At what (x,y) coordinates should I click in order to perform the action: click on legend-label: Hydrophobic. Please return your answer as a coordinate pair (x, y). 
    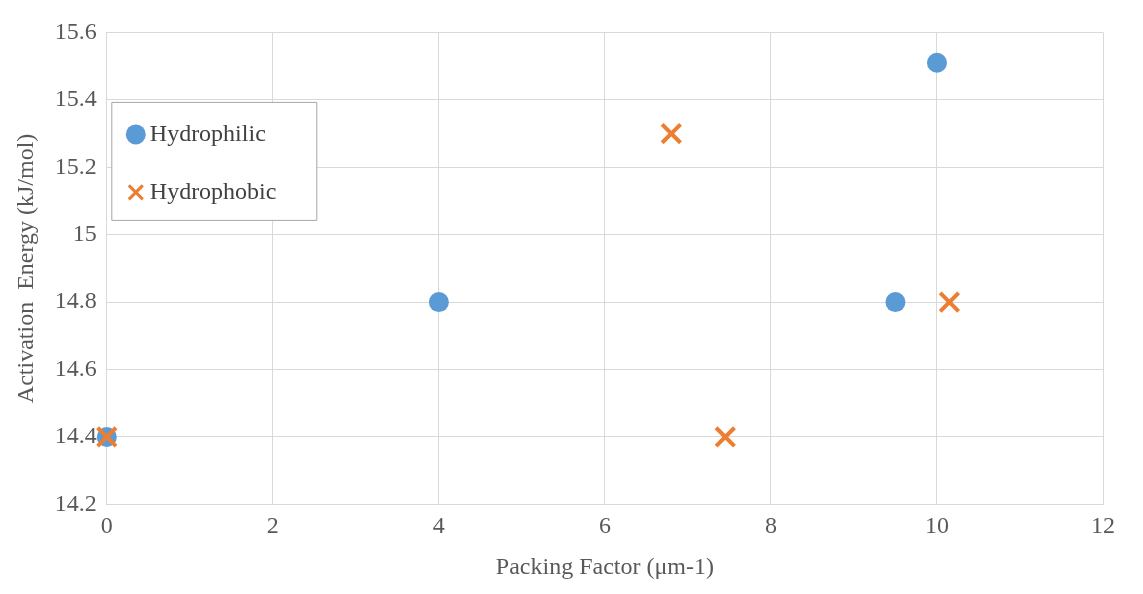
    Looking at the image, I should click on (213, 190).